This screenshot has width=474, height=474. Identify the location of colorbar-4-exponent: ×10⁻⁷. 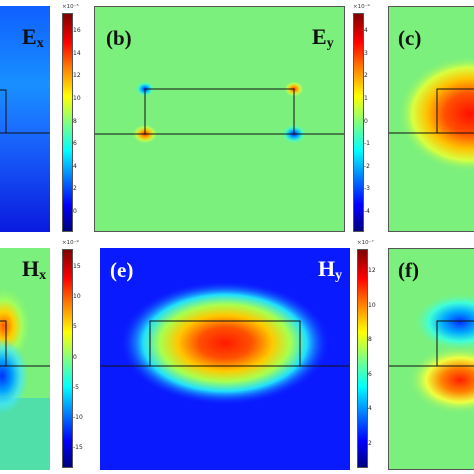
(365, 243).